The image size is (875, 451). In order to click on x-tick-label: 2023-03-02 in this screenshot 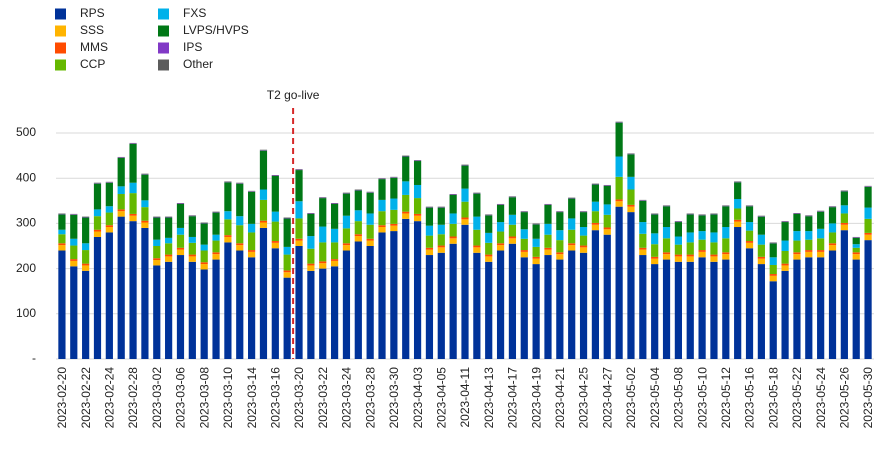, I will do `click(157, 398)`.